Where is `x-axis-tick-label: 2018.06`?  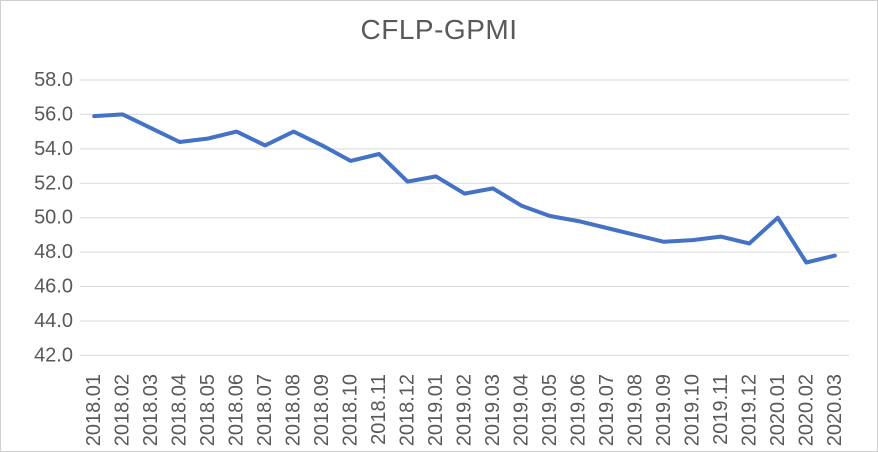
x-axis-tick-label: 2018.06 is located at coordinates (237, 410).